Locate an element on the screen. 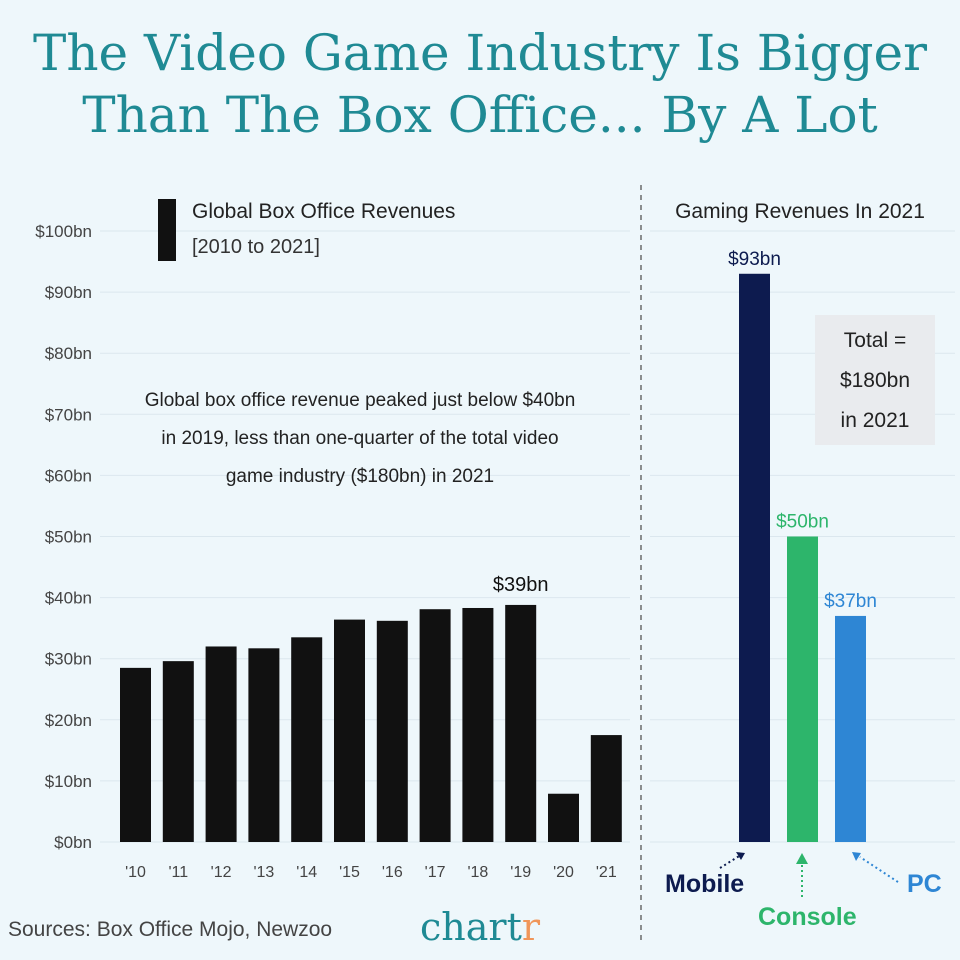  gaming-chart-title: Gaming Revenues In 2021 is located at coordinates (800, 211).